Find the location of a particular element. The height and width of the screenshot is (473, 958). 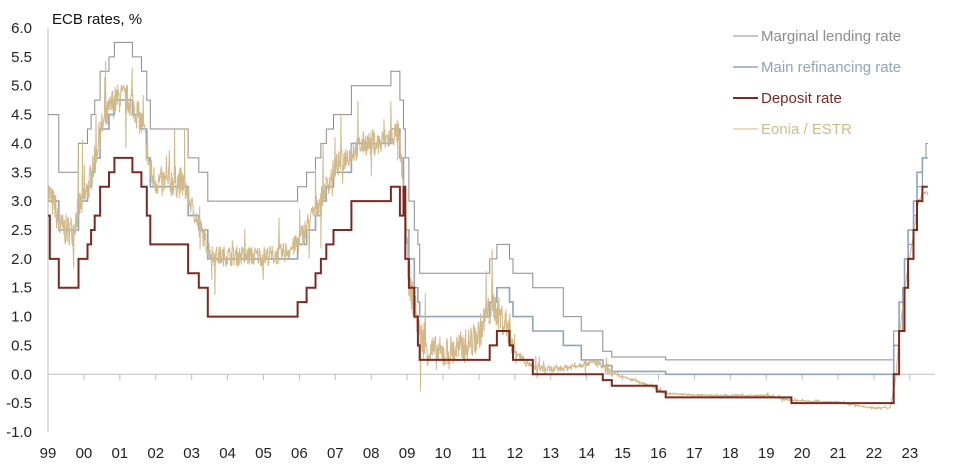

y-tick-label: 2.0 is located at coordinates (21, 259).